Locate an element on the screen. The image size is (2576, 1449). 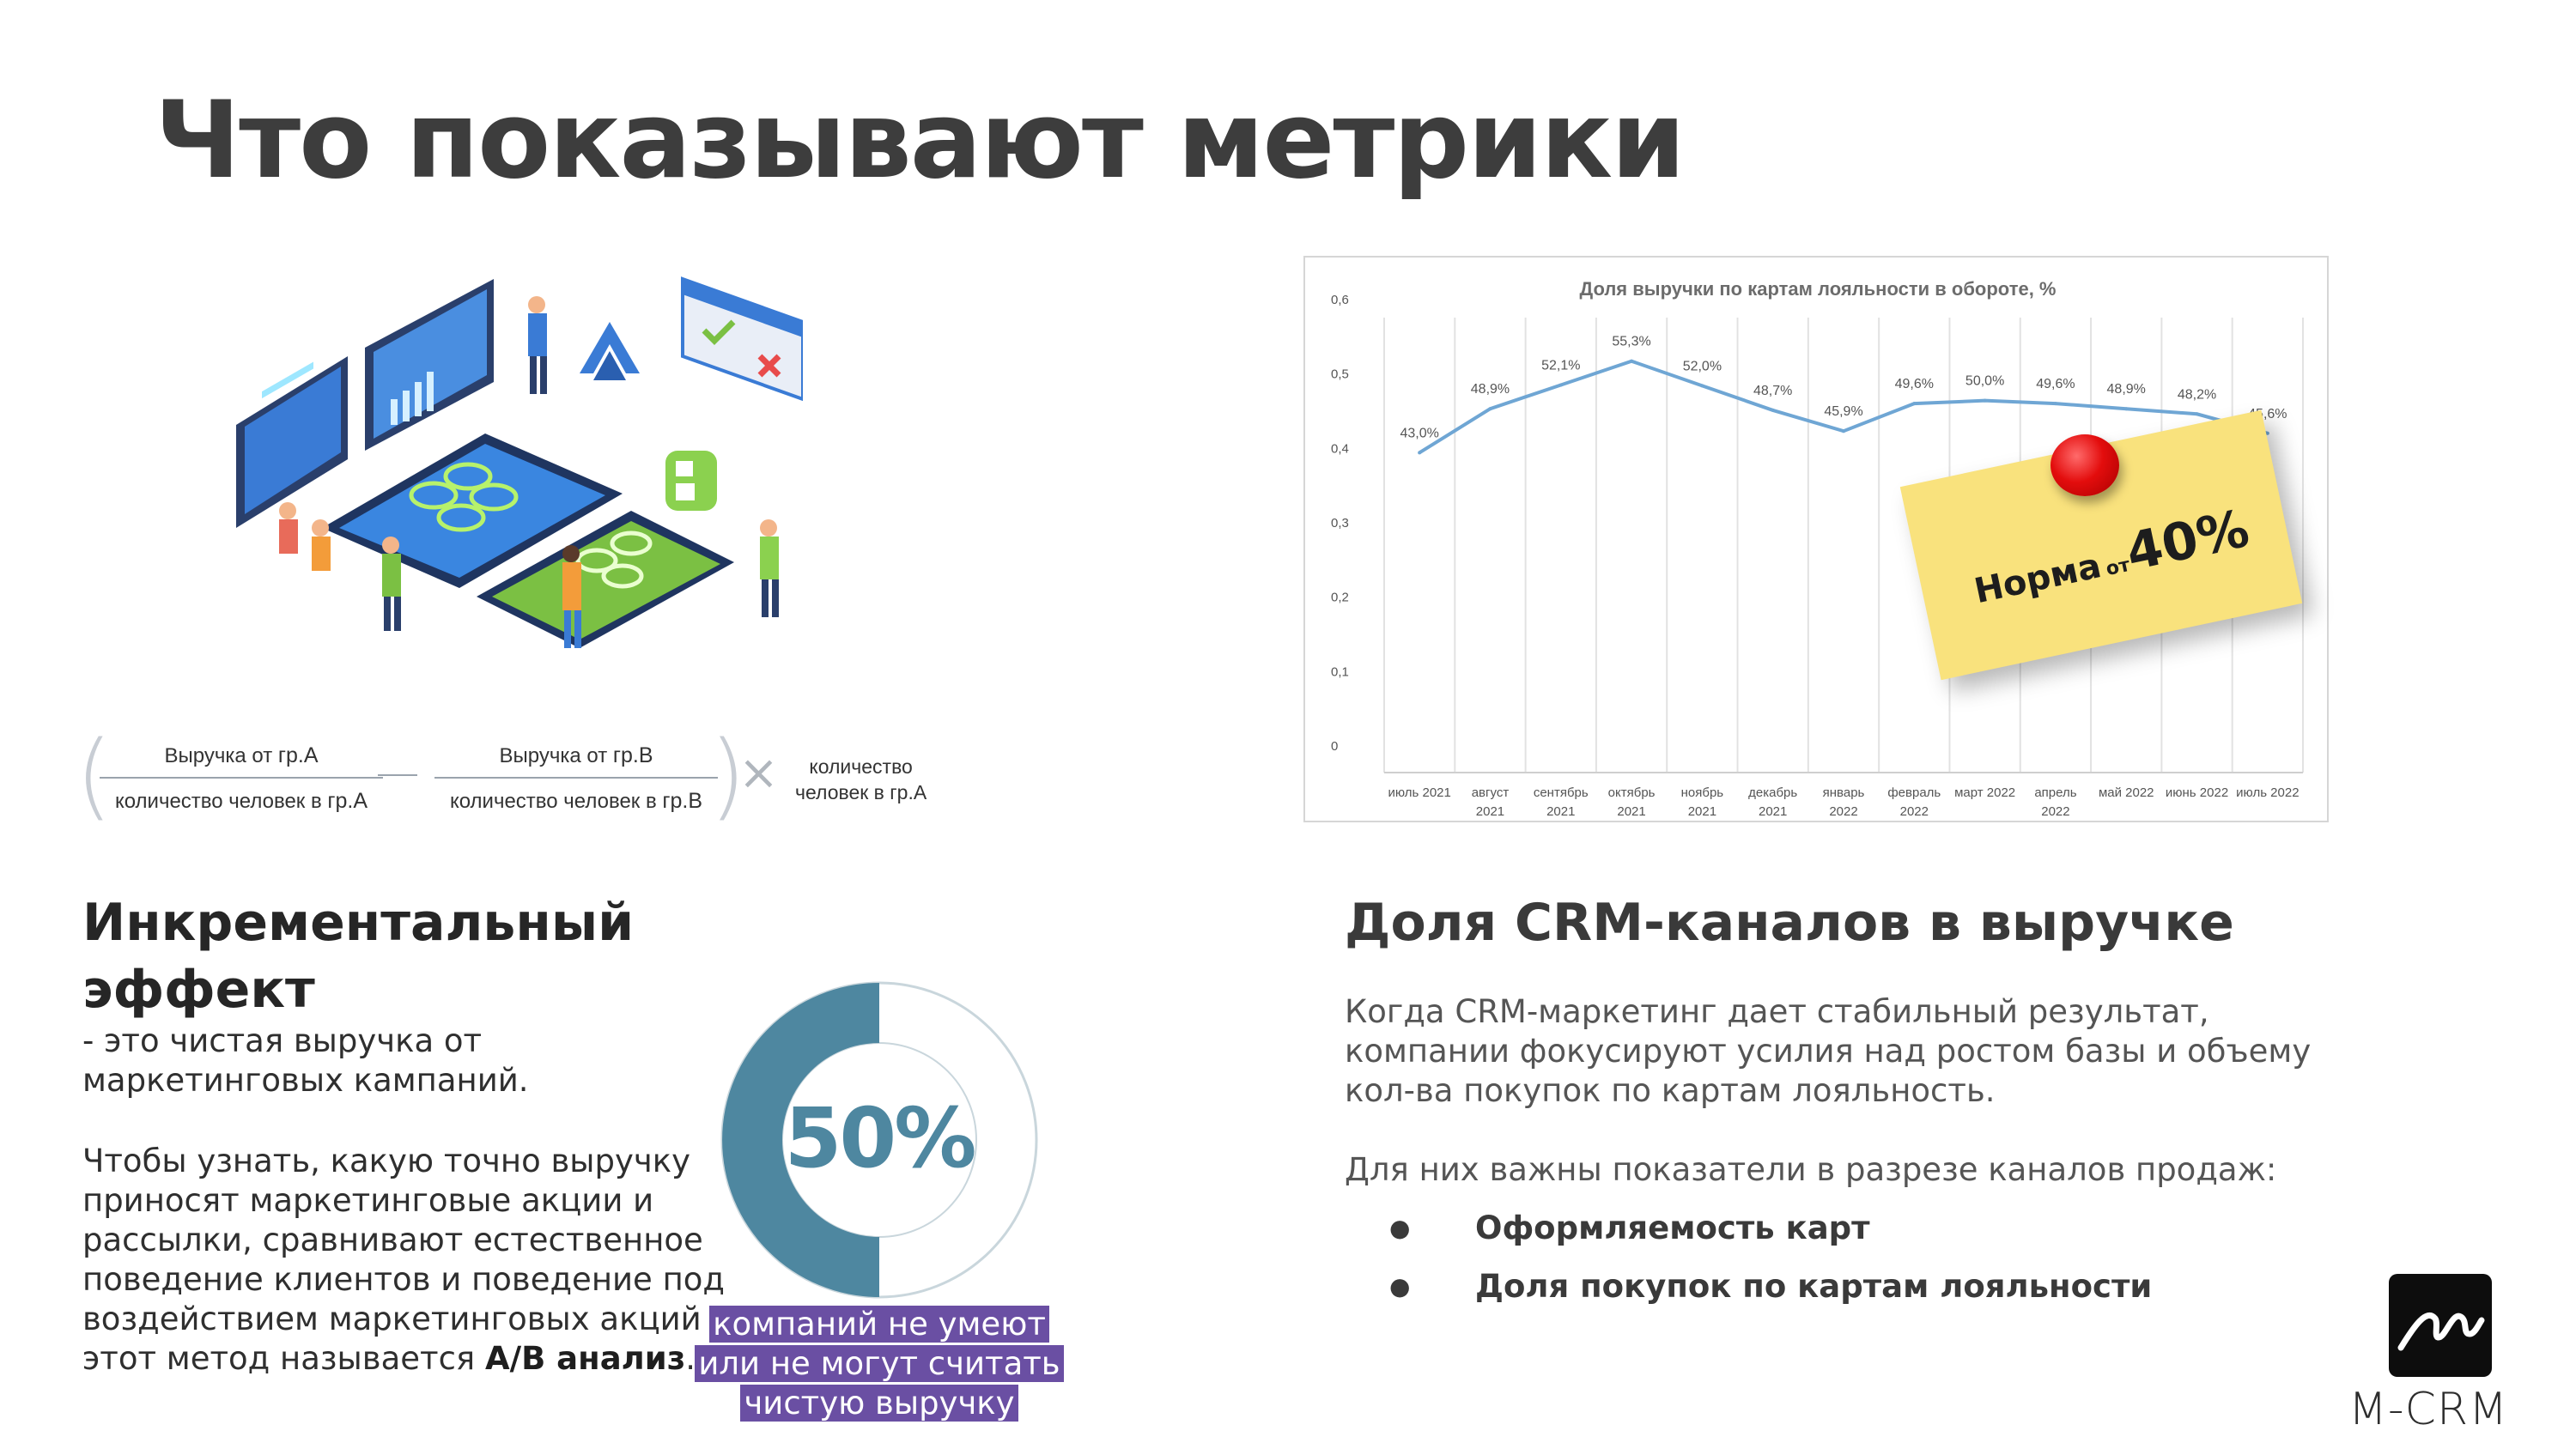
monitor-center-icon is located at coordinates (430, 365).